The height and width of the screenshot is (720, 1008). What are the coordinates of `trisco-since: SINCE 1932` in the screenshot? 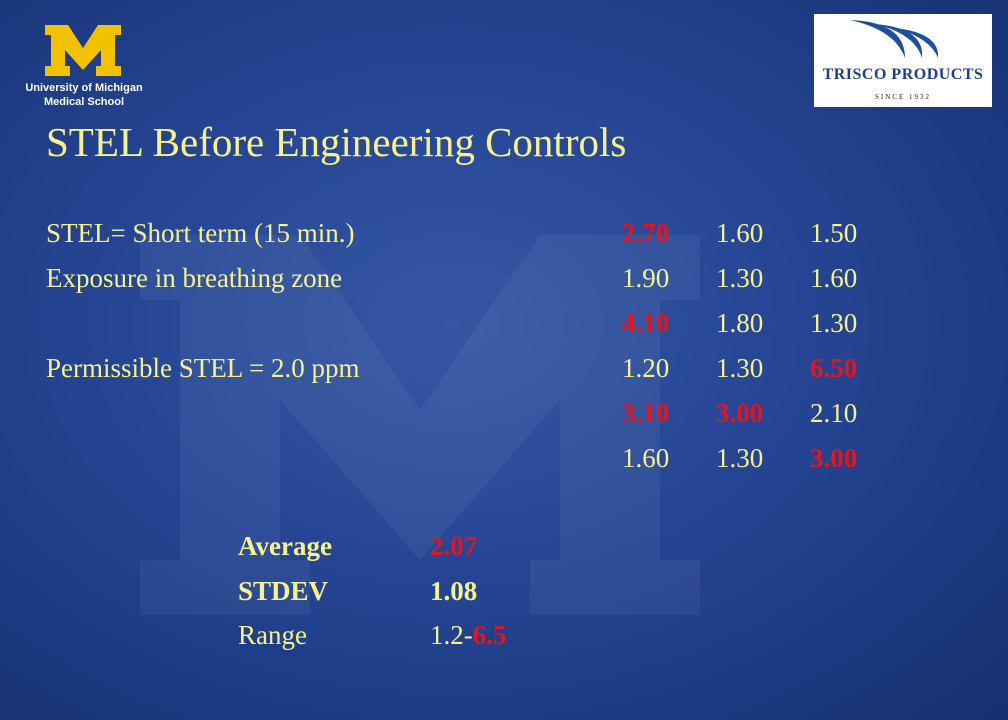 It's located at (903, 97).